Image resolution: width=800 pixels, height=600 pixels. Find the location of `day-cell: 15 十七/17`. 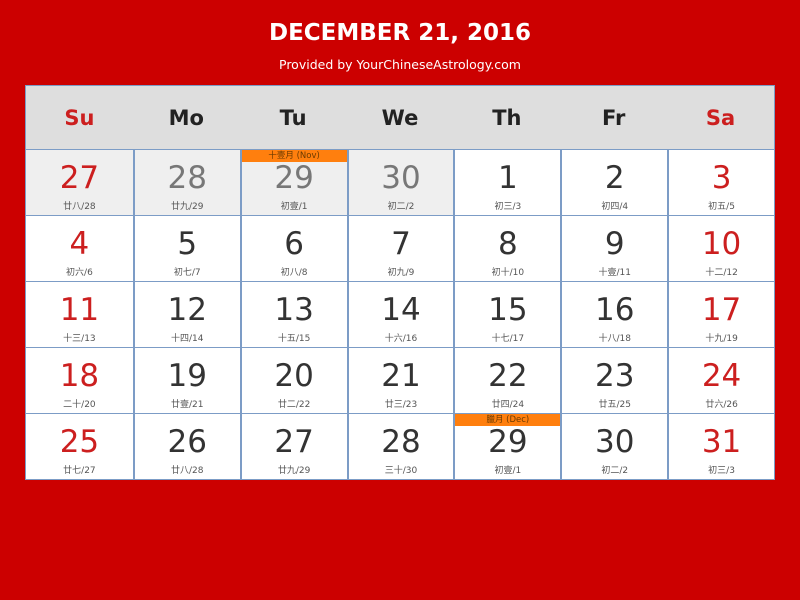

day-cell: 15 十七/17 is located at coordinates (507, 314).